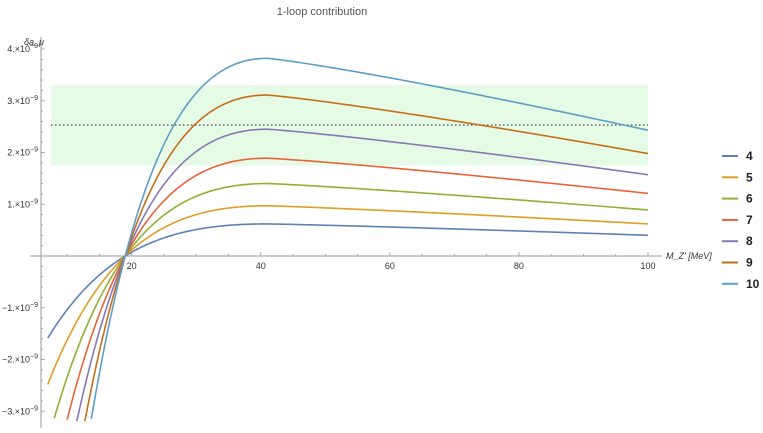  Describe the element at coordinates (261, 266) in the screenshot. I see `x-tick-label: 40` at that location.